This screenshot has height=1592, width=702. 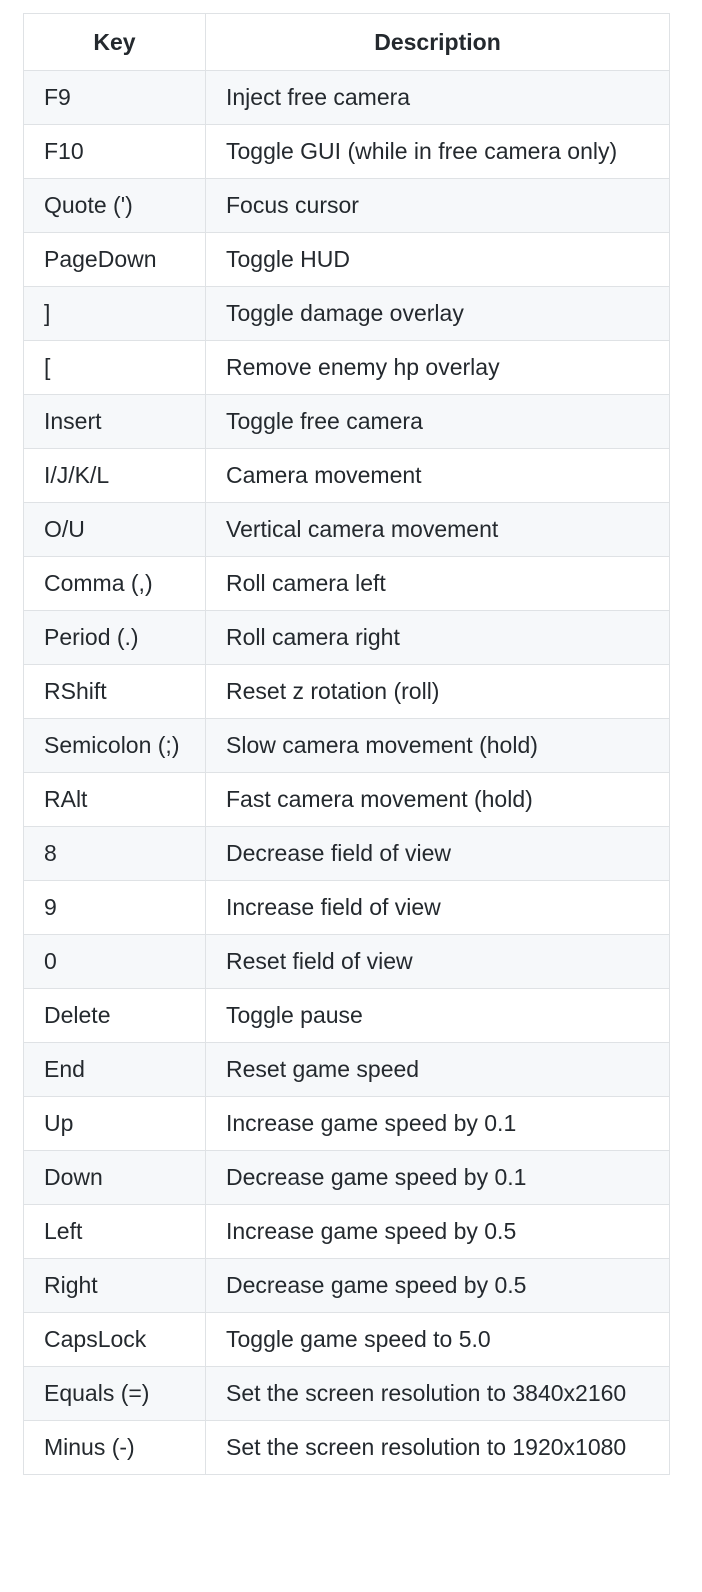 What do you see at coordinates (437, 1285) in the screenshot?
I see `description-cell: Decrease game speed by 0.5` at bounding box center [437, 1285].